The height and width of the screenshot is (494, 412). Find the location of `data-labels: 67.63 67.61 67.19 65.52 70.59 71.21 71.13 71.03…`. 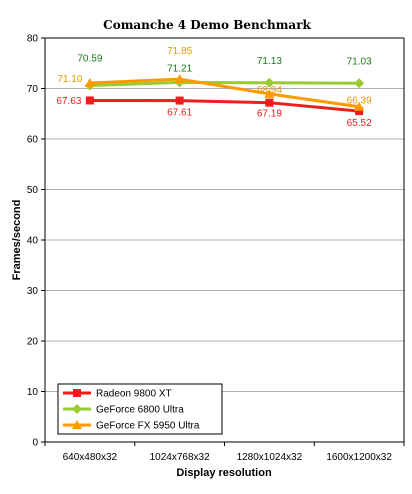

data-labels: 67.63 67.61 67.19 65.52 70.59 71.21 71.13 71.03… is located at coordinates (214, 87).